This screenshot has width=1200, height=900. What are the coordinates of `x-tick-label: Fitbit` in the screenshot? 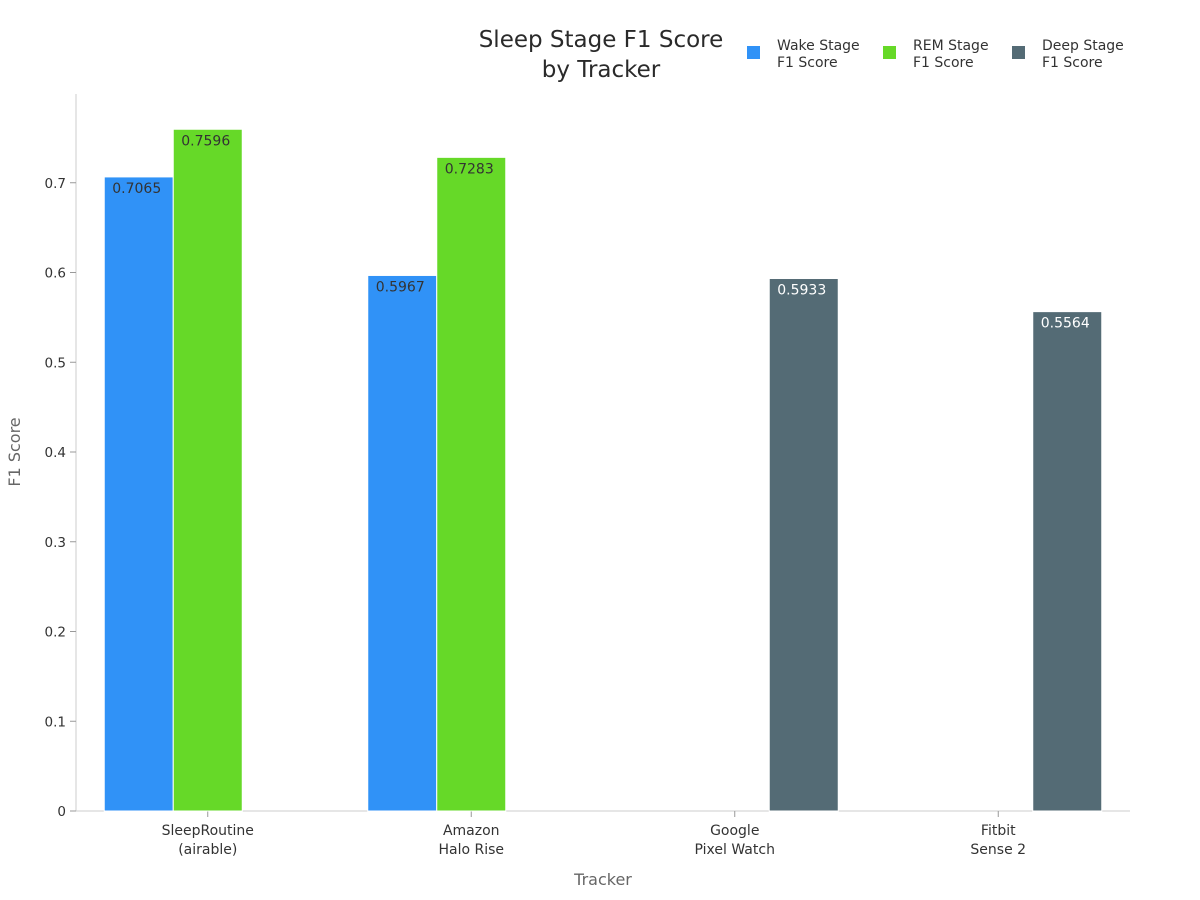 It's located at (998, 831).